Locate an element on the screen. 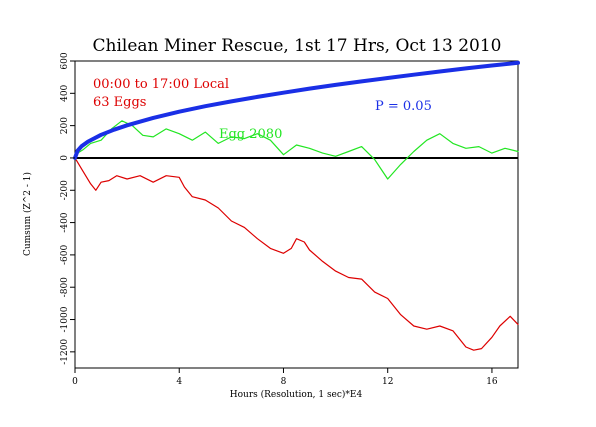 This screenshot has height=427, width=596. y-tick-label: -400 is located at coordinates (65, 222).